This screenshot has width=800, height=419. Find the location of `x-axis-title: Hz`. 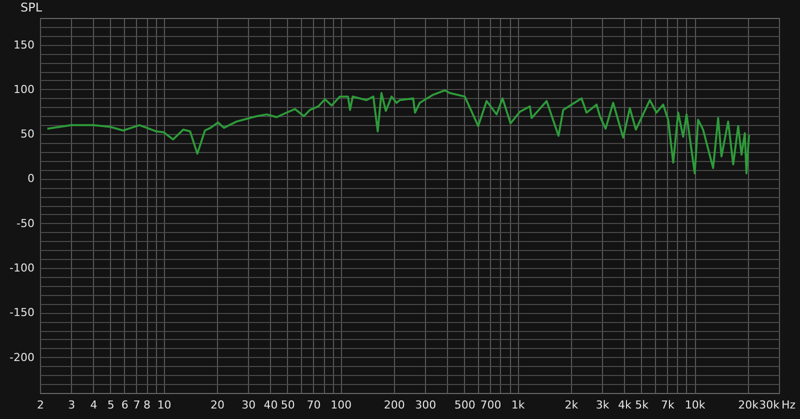

x-axis-title: Hz is located at coordinates (789, 405).